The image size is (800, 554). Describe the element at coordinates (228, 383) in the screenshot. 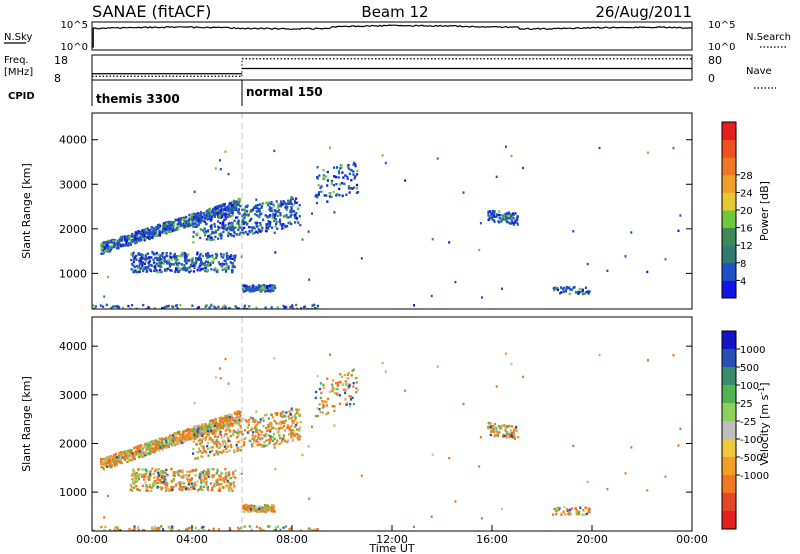

I see `scatter-cell-1961` at that location.